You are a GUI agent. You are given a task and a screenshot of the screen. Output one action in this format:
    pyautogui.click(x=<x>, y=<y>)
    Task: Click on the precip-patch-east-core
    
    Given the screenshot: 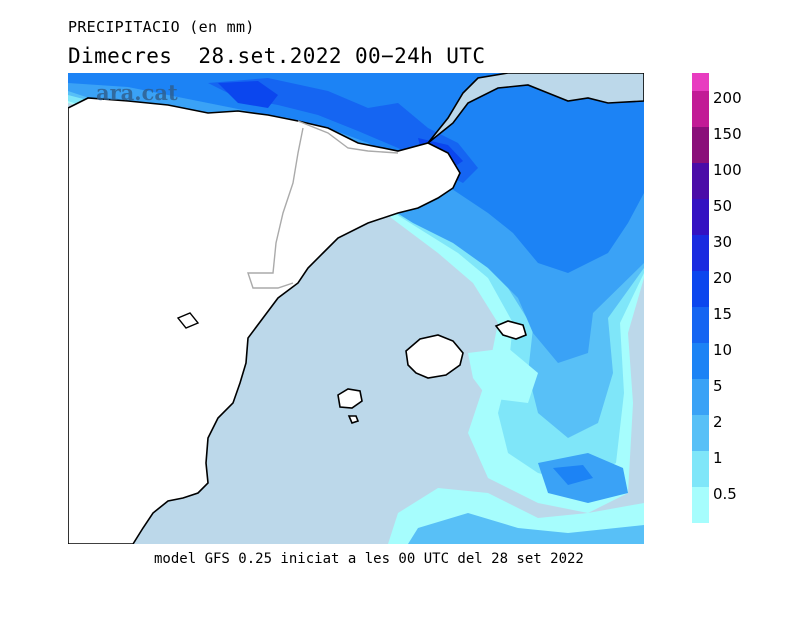 What is the action you would take?
    pyautogui.click(x=573, y=475)
    